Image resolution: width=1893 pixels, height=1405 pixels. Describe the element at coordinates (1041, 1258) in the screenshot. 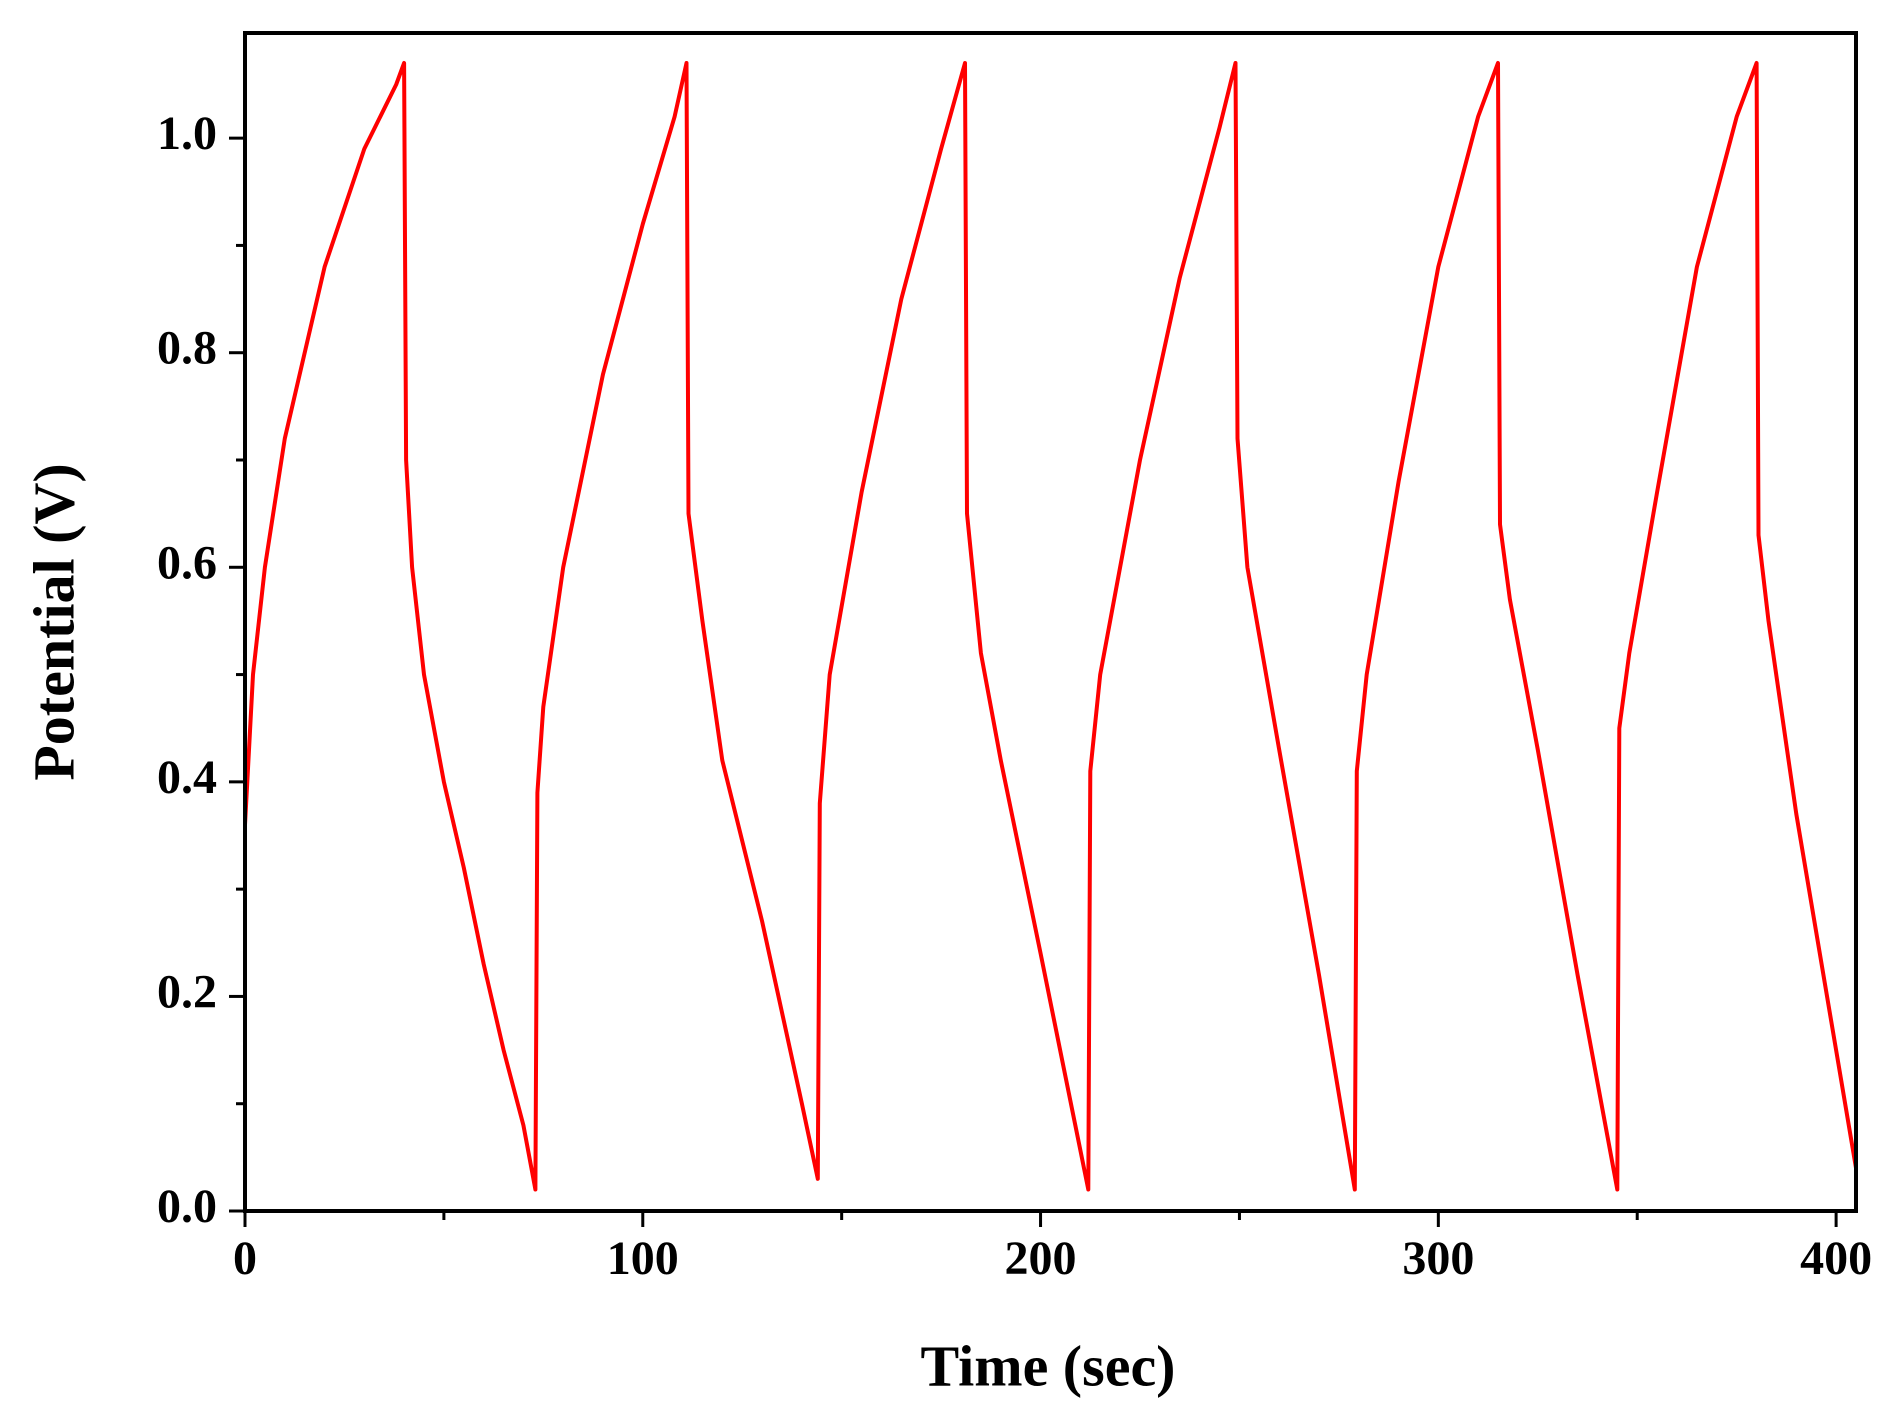

I see `x-tick-label: 200` at that location.